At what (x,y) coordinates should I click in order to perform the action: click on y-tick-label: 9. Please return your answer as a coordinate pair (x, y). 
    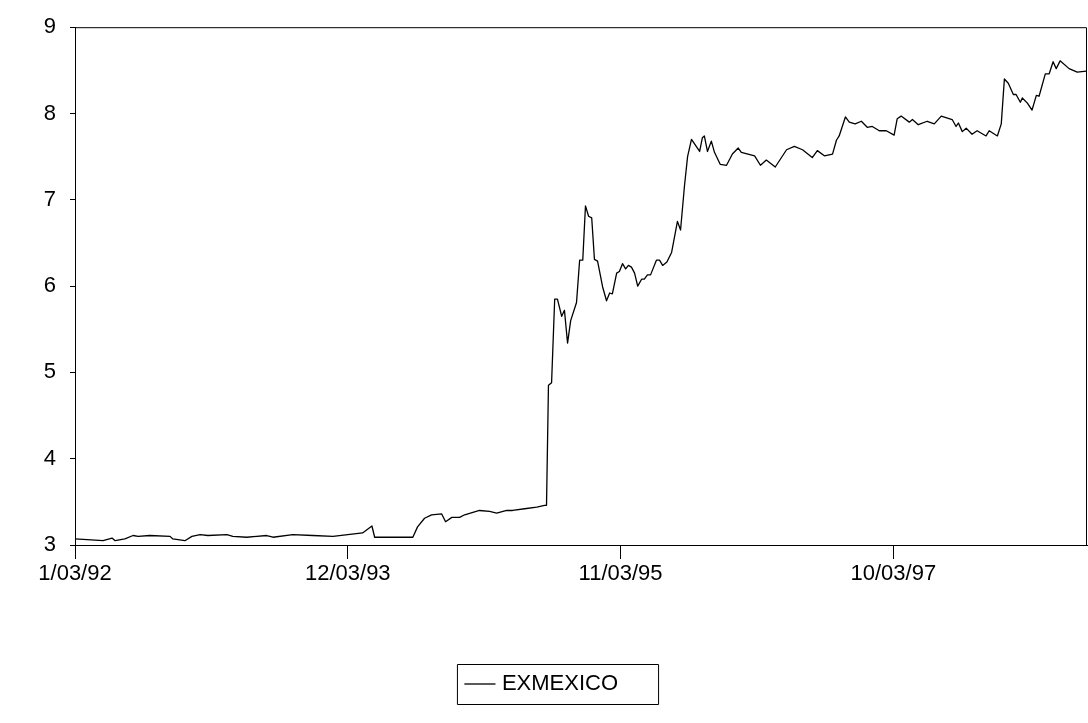
    Looking at the image, I should click on (49, 26).